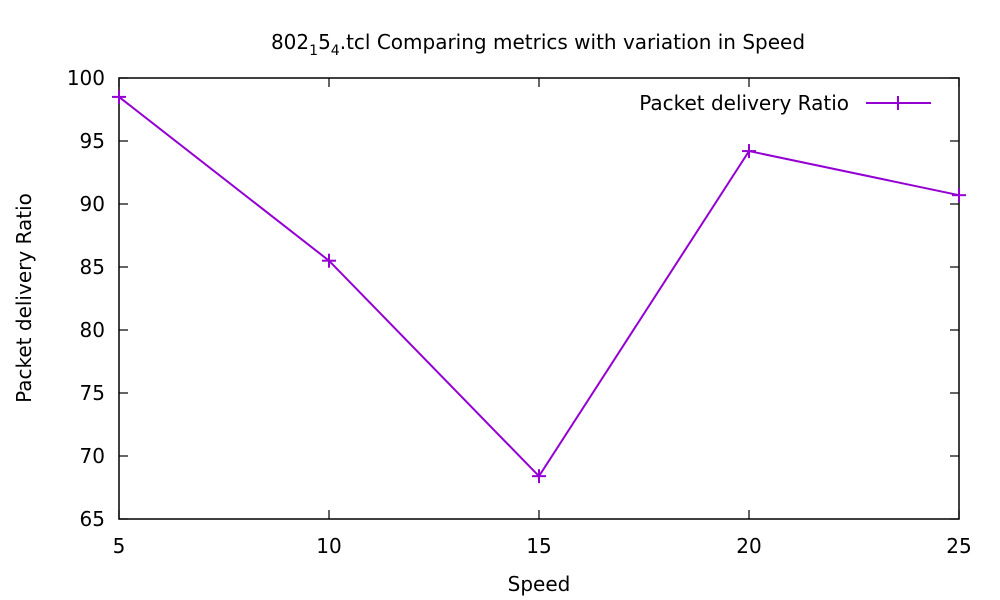 The image size is (1000, 600). Describe the element at coordinates (539, 584) in the screenshot. I see `x-axis-label: Speed` at that location.